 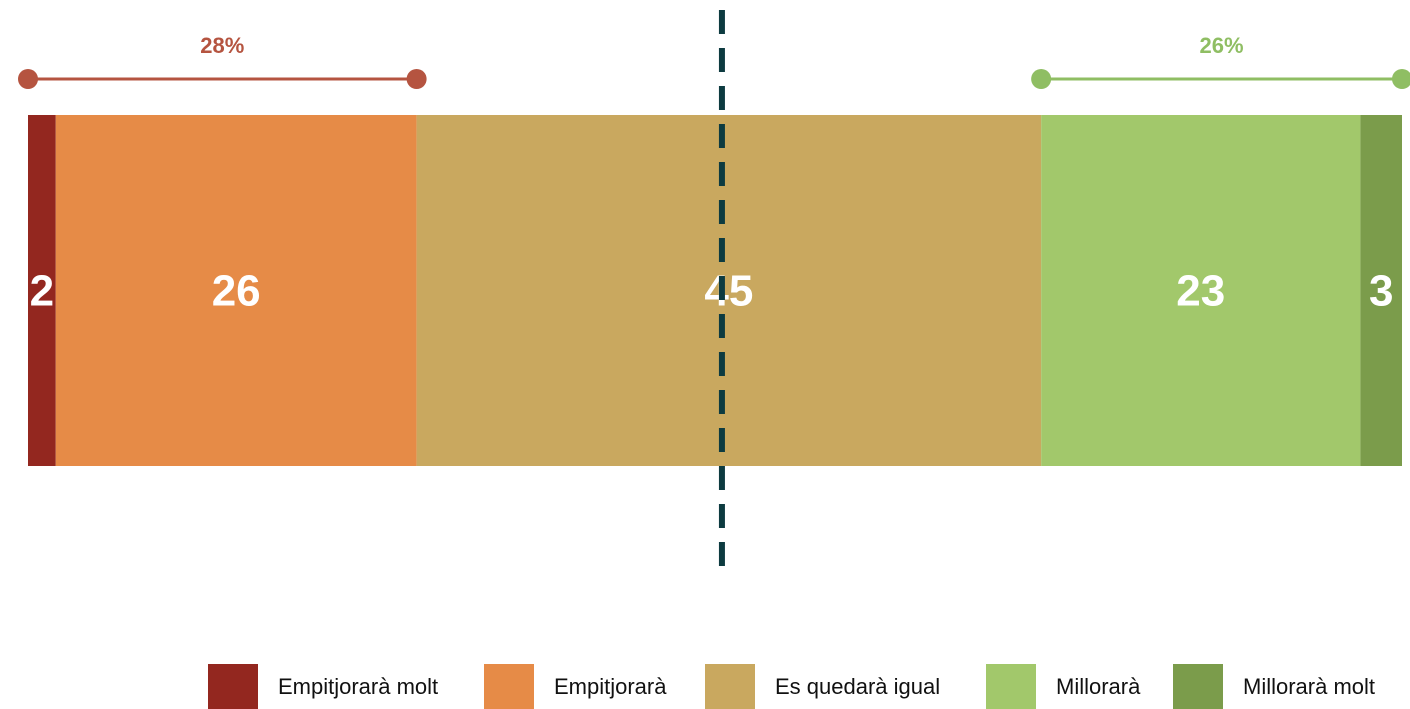 I want to click on bracket-label: 28%, so click(x=222, y=45).